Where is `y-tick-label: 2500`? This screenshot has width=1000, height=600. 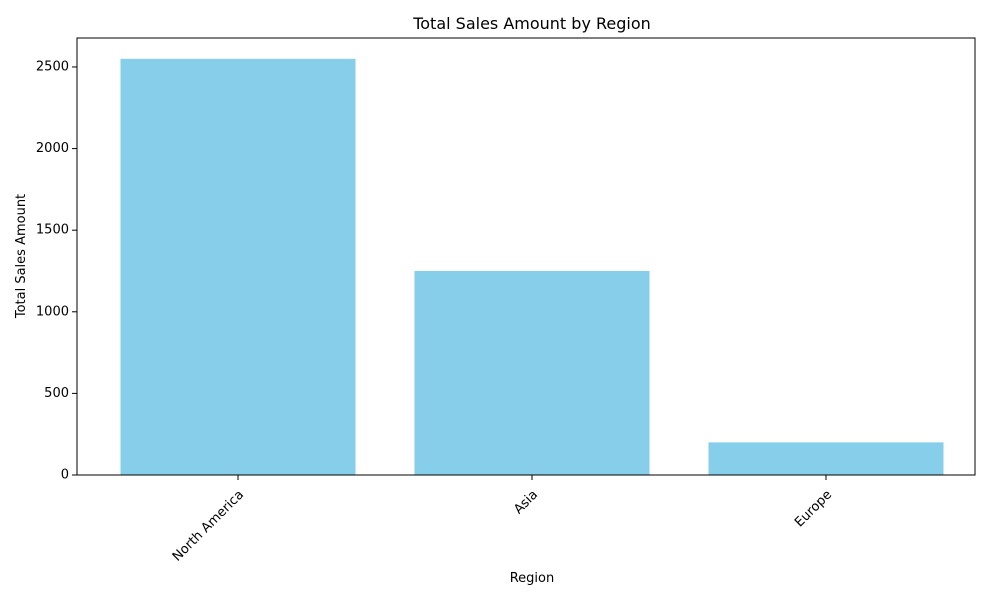
y-tick-label: 2500 is located at coordinates (52, 66).